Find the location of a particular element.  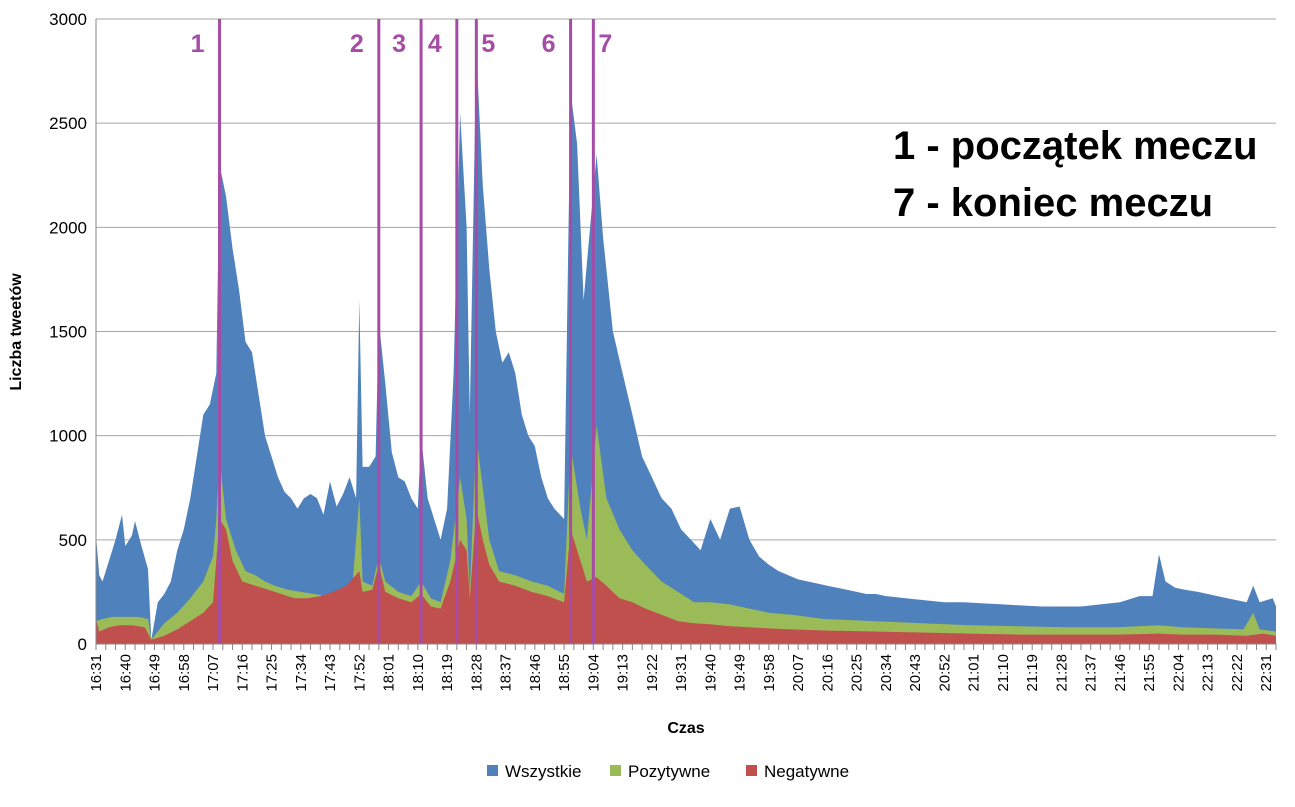

legend-label-pozytywne: Pozytywne is located at coordinates (669, 771).